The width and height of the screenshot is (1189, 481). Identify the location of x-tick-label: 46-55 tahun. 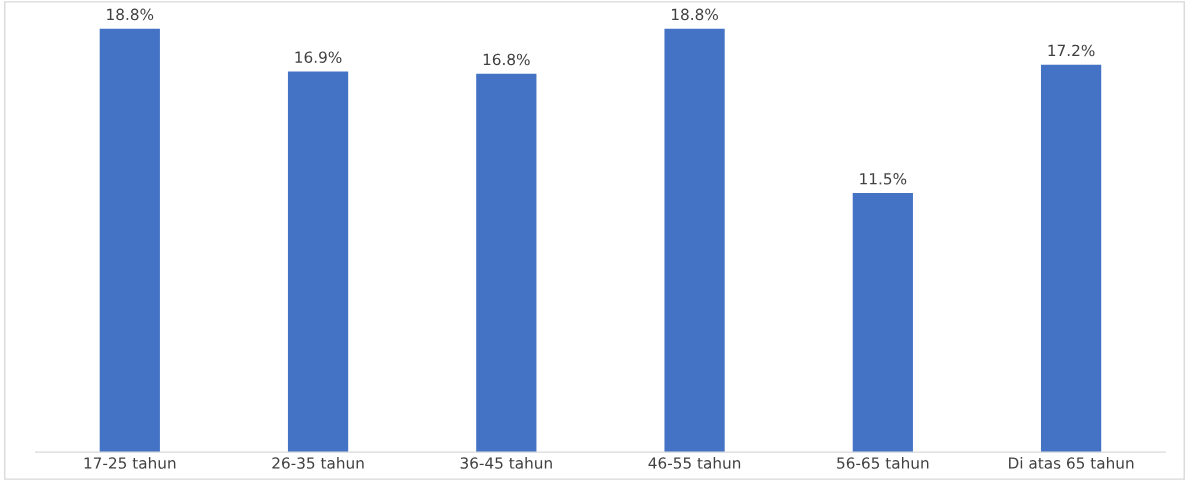
(694, 463).